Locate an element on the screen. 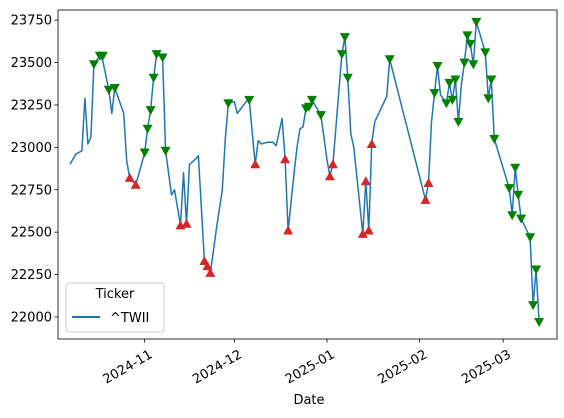 The image size is (564, 418). legend: Ticker ^TWII is located at coordinates (115, 307).